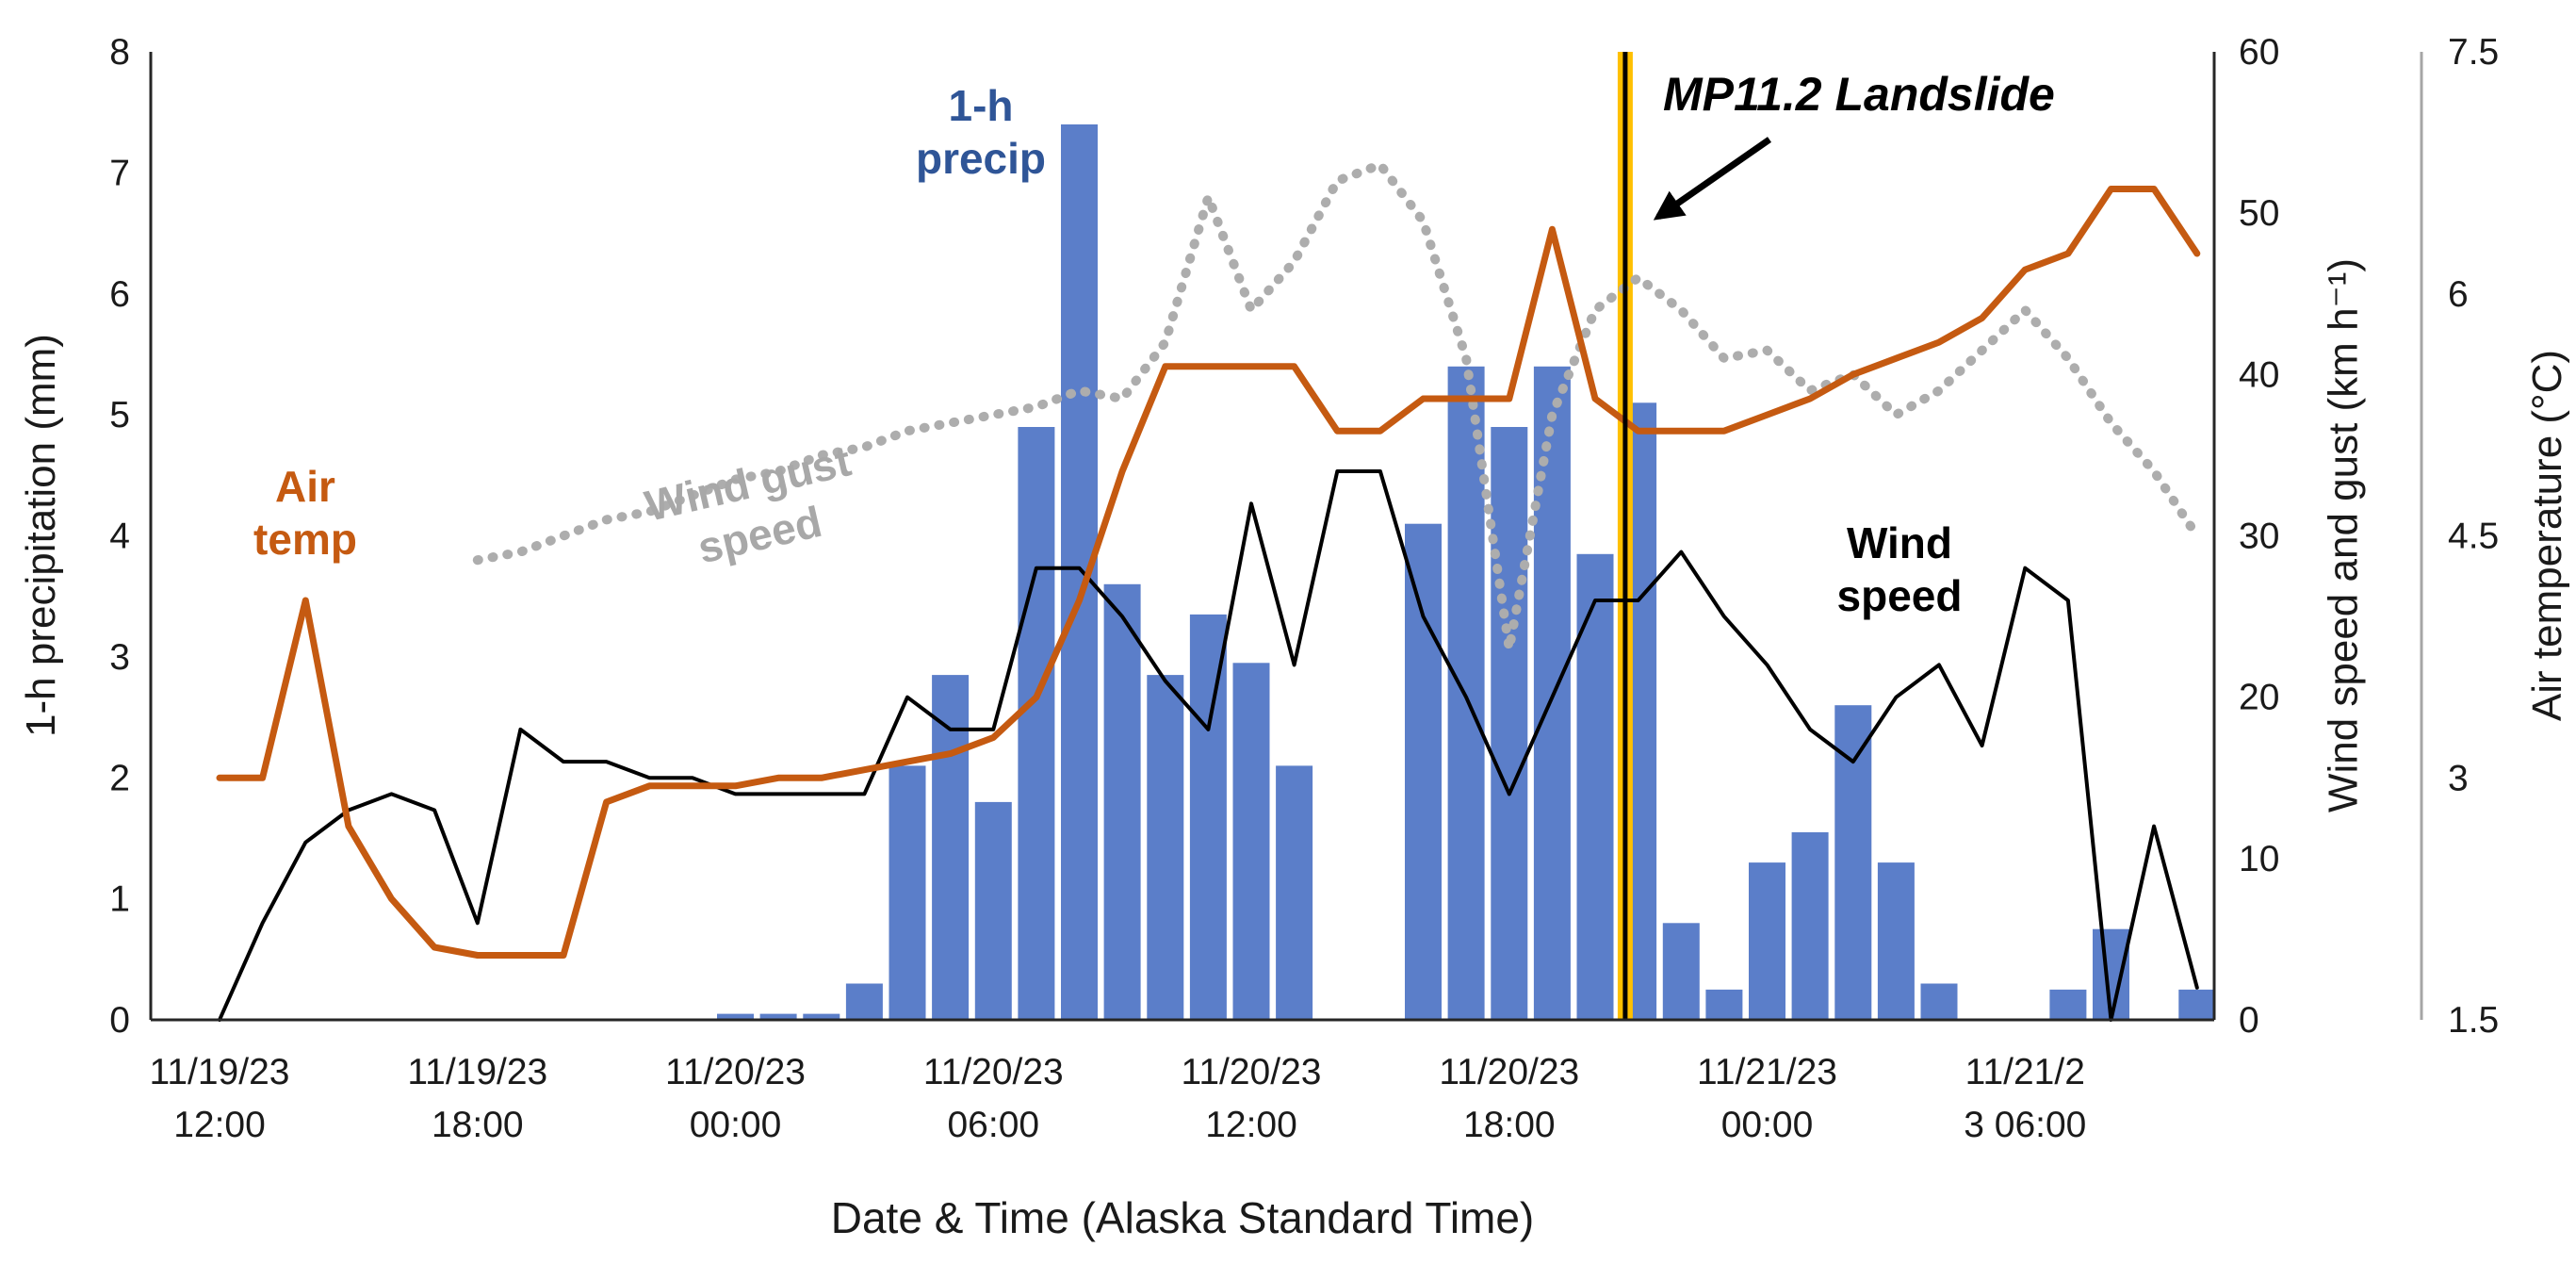  What do you see at coordinates (2343, 535) in the screenshot?
I see `y-axis-title-wind: Wind speed and gust (km h⁻¹)` at bounding box center [2343, 535].